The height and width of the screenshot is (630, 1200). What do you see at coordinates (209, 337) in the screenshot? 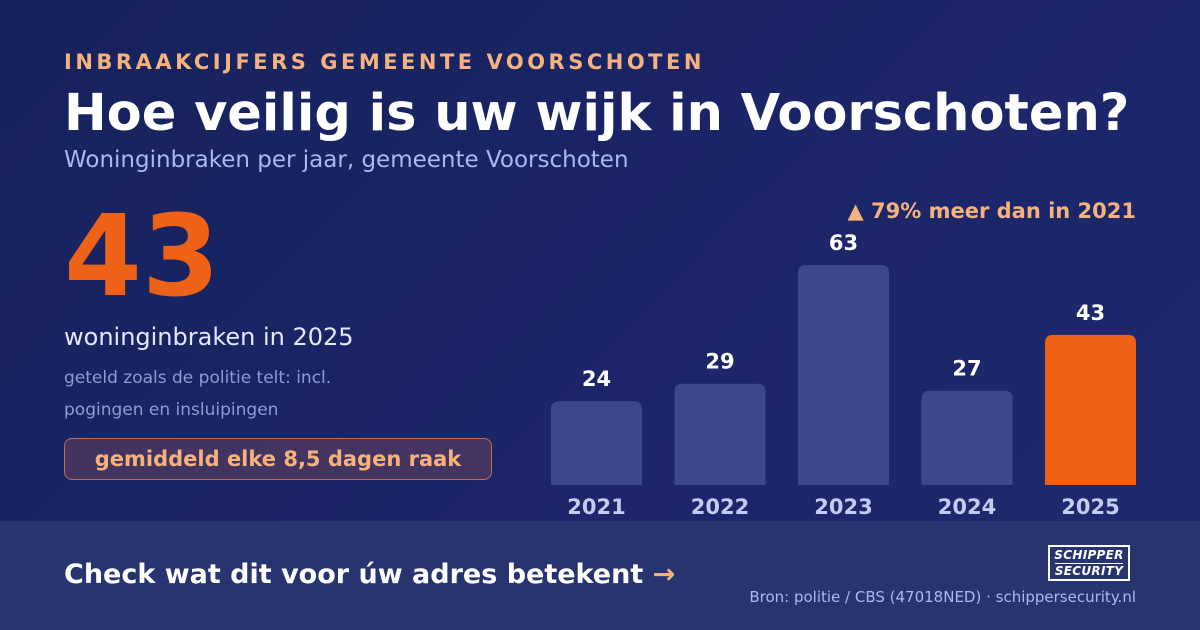
I see `stat-caption: woninginbraken in 2025` at bounding box center [209, 337].